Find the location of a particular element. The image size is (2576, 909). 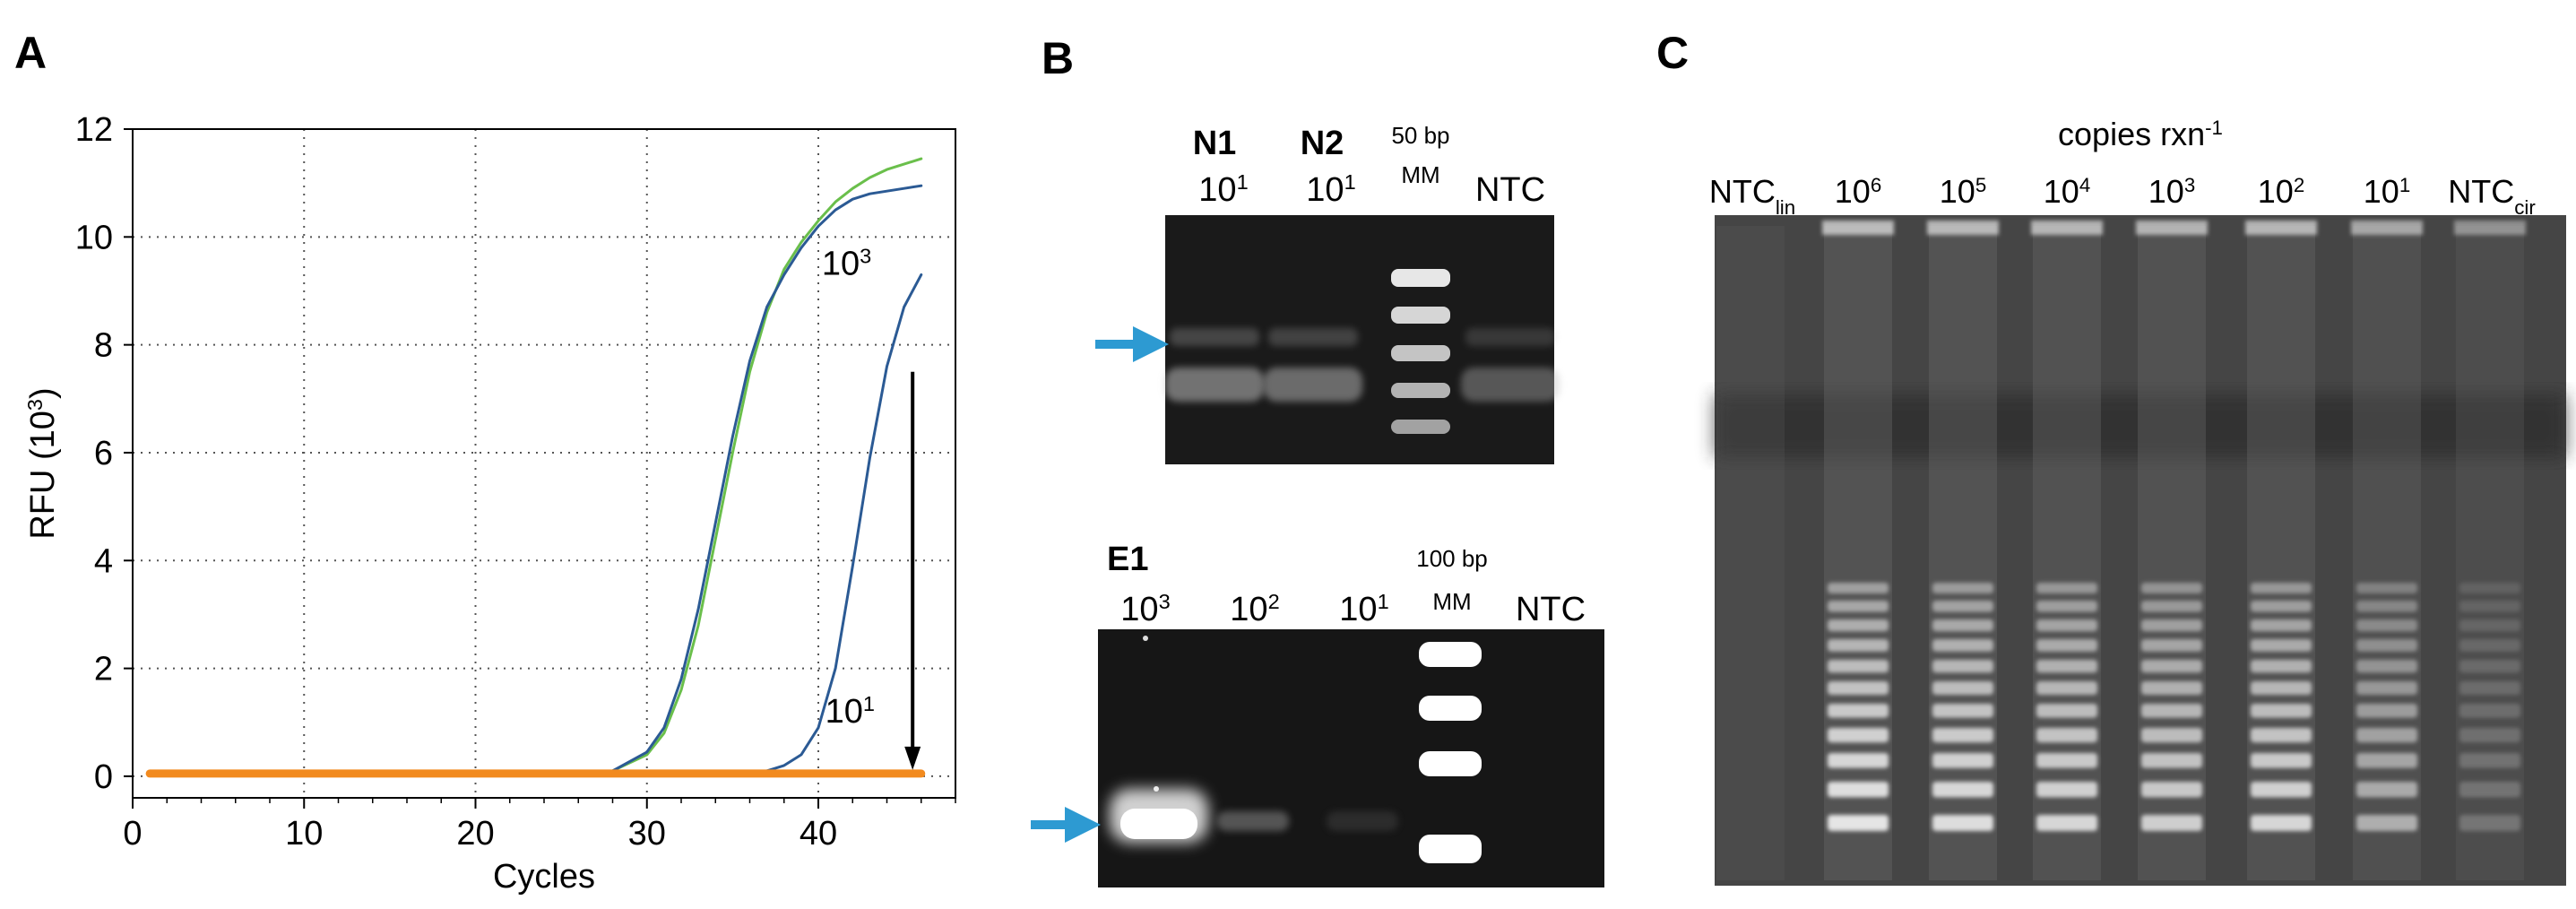

gel-n-lane-top-3: 50 bp is located at coordinates (1420, 135).